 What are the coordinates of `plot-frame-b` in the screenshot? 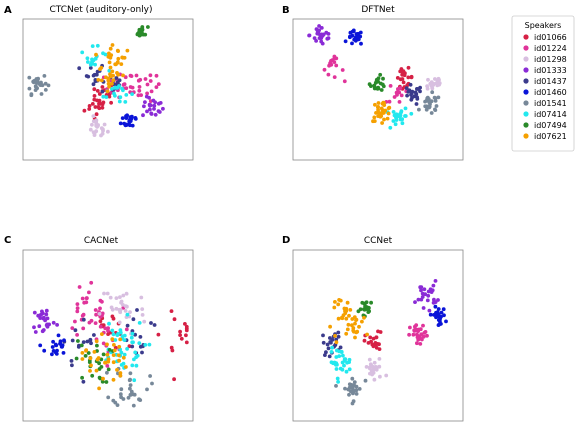 It's located at (378, 89).